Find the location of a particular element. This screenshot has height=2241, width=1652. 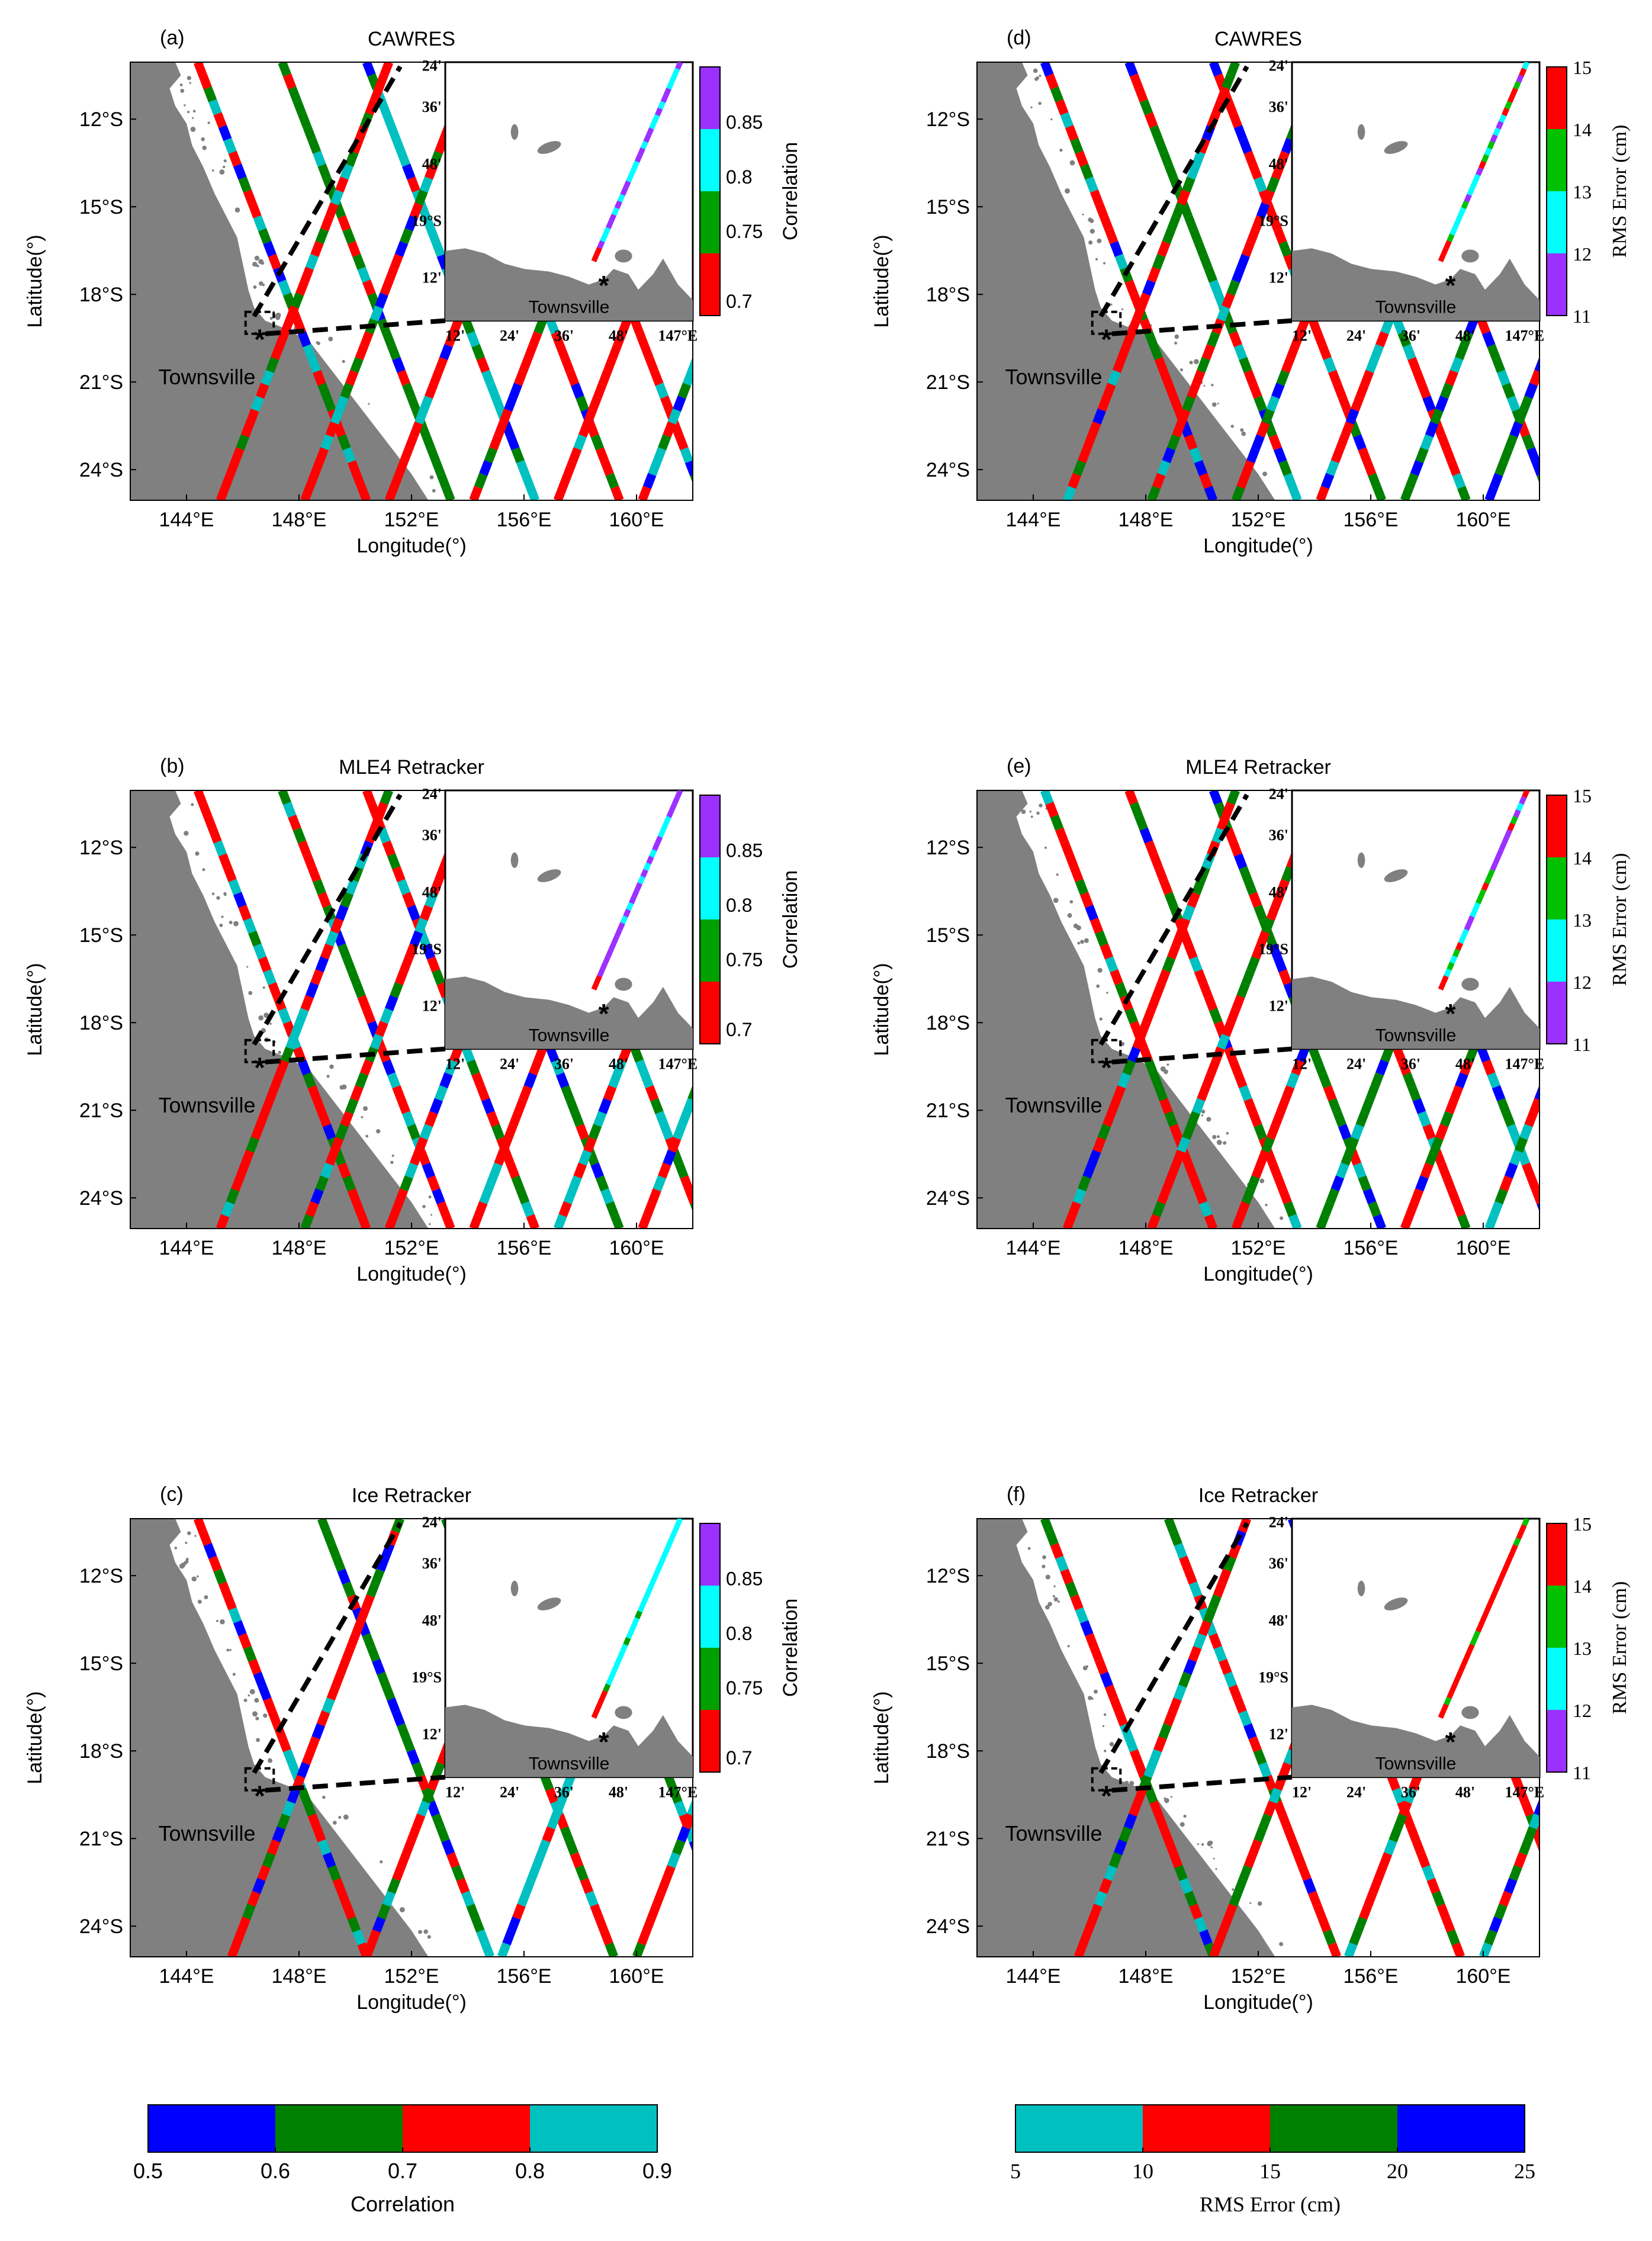

inset-land is located at coordinates (1415, 285).